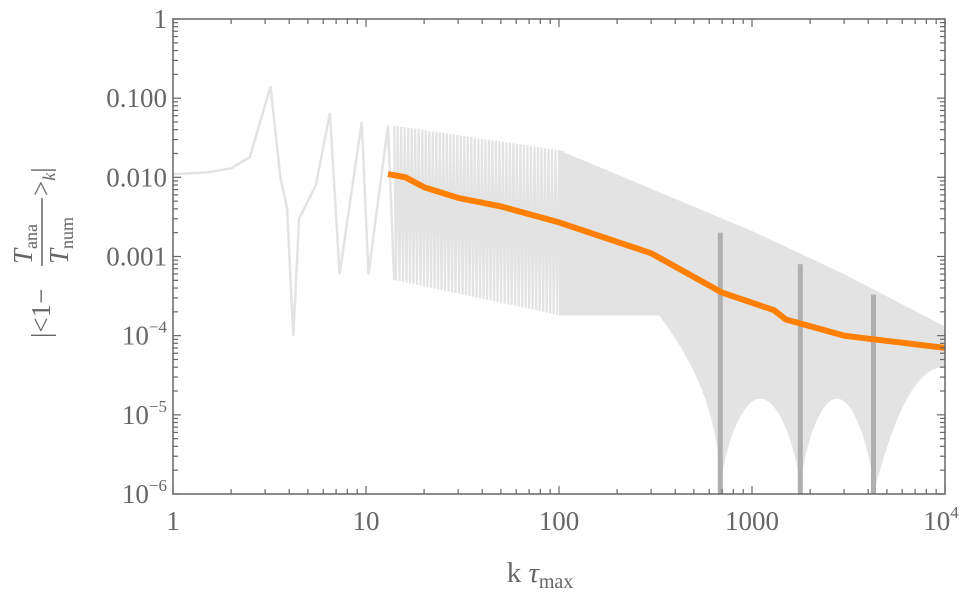  Describe the element at coordinates (173, 521) in the screenshot. I see `x-tick-label: 1` at that location.